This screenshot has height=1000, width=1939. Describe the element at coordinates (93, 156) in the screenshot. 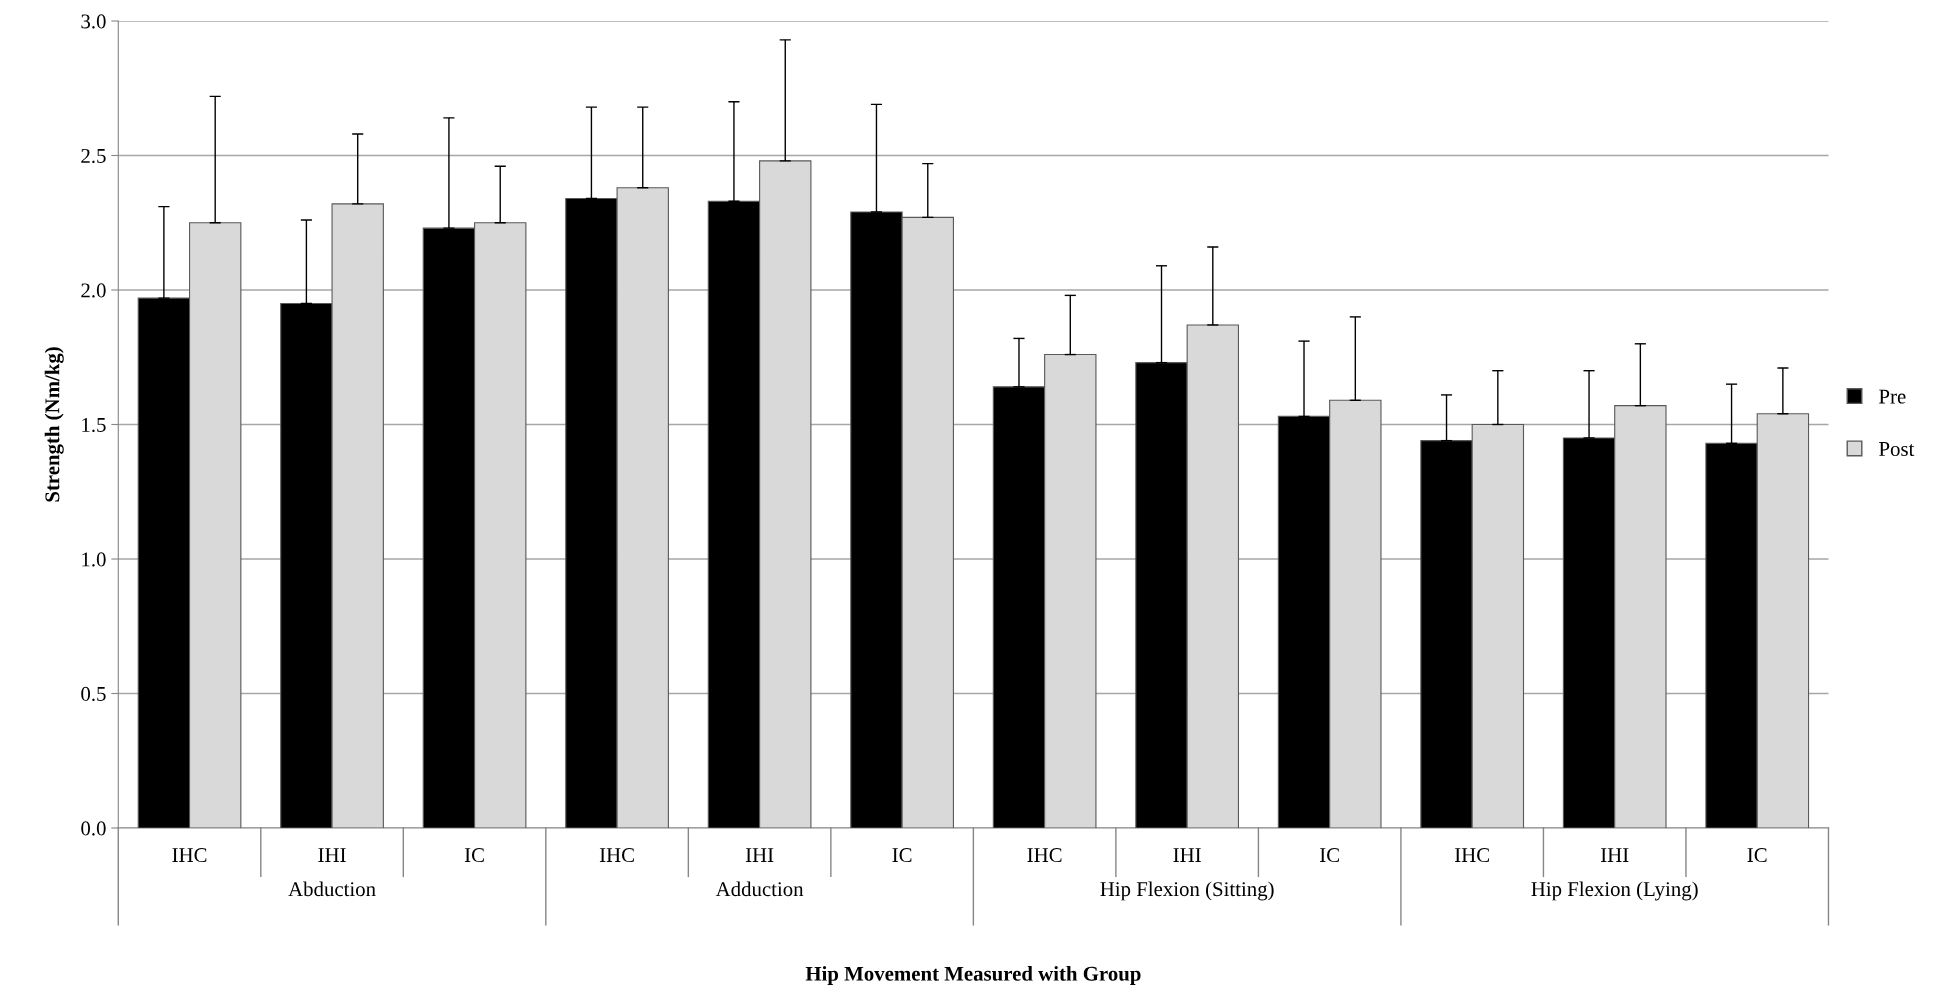

I see `y-tick-label: 2.5` at that location.